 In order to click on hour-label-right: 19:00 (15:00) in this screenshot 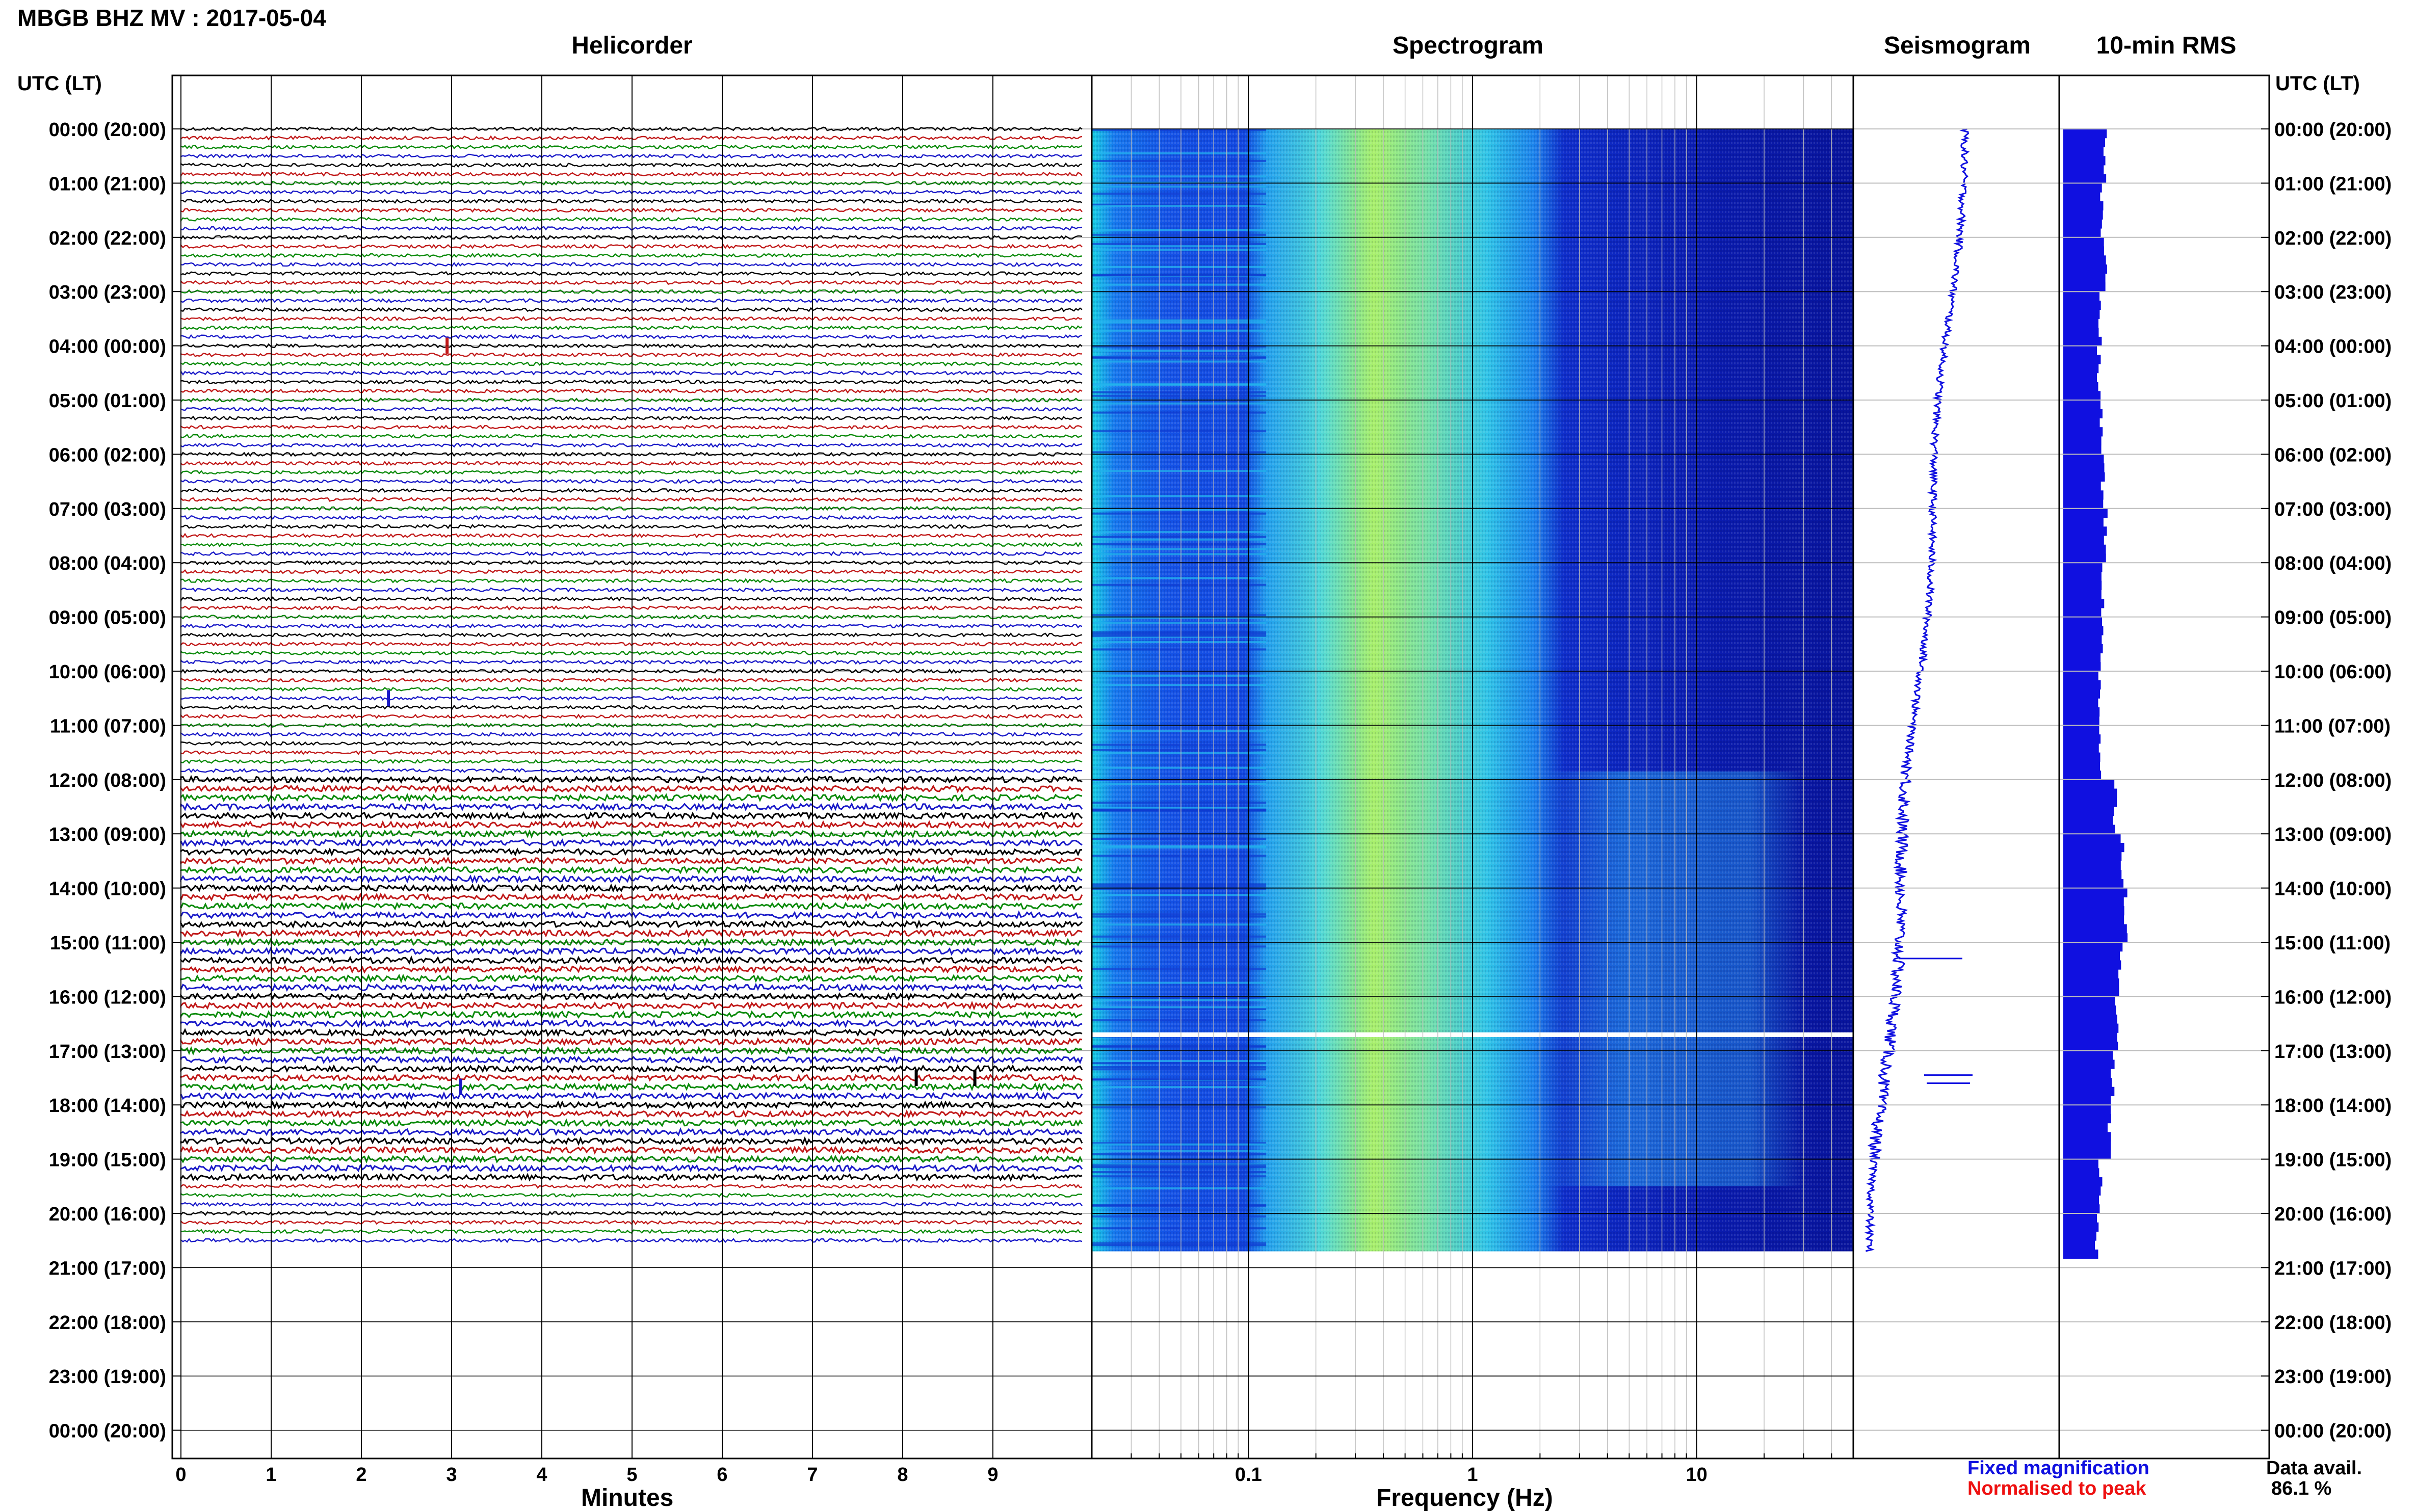, I will do `click(2333, 1160)`.